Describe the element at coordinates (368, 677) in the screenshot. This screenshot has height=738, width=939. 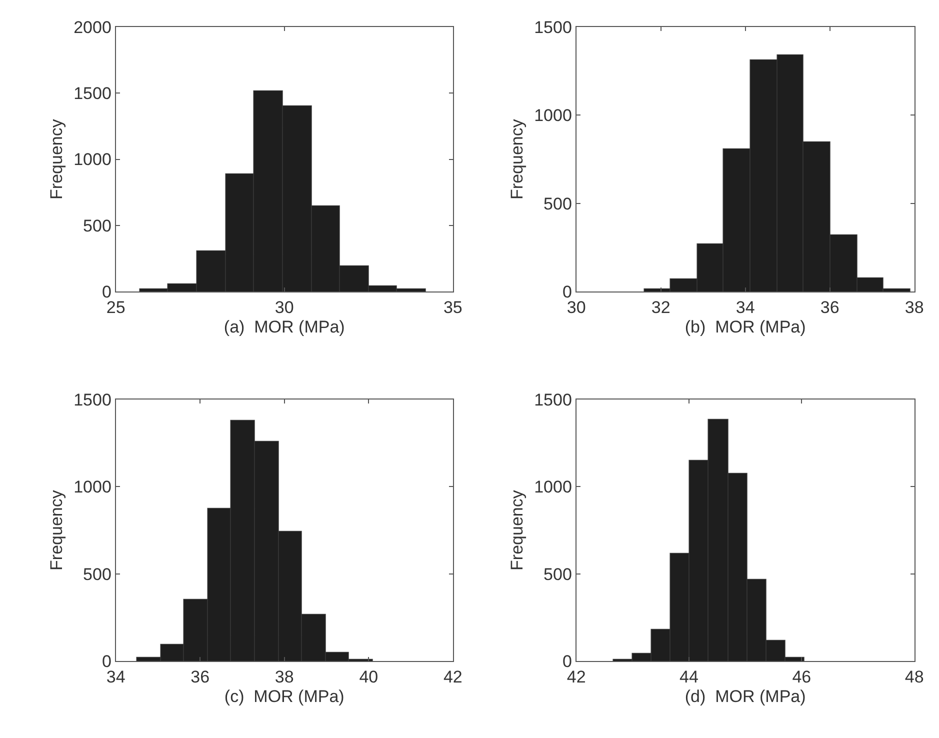
I see `x-tick-label: 40` at that location.